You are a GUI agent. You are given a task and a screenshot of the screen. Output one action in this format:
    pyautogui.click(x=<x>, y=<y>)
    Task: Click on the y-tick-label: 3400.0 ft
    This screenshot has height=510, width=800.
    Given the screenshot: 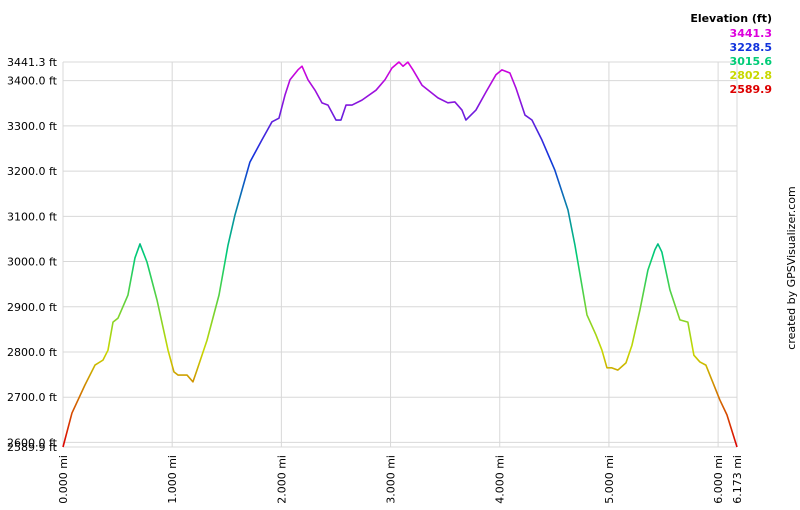 What is the action you would take?
    pyautogui.click(x=32, y=81)
    